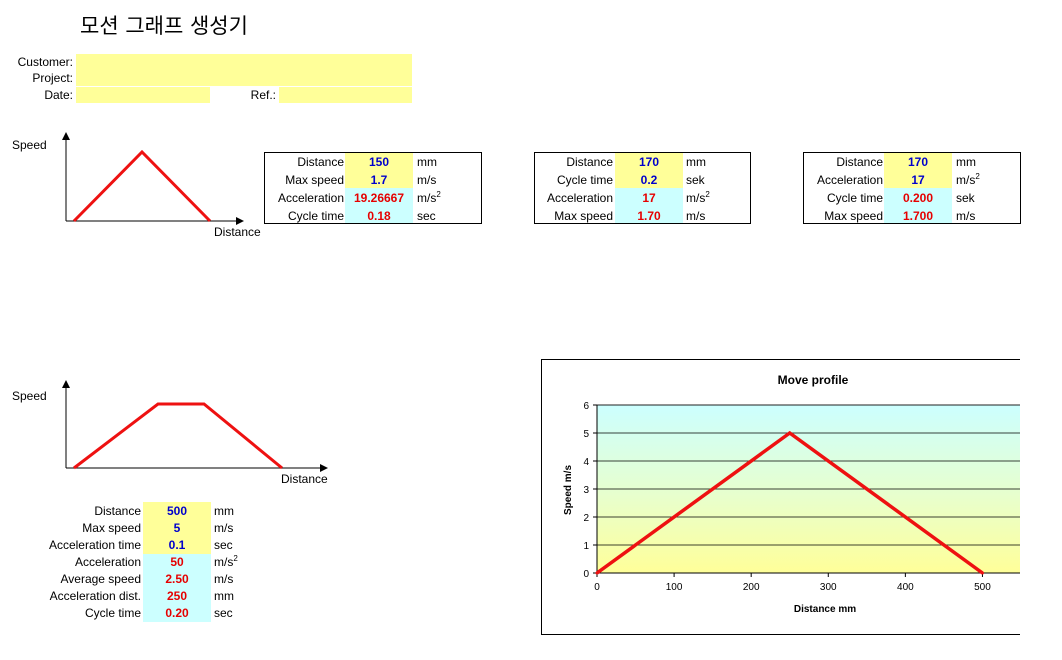 The width and height of the screenshot is (1062, 660). I want to click on diagram2-ylabel: Speed, so click(29, 396).